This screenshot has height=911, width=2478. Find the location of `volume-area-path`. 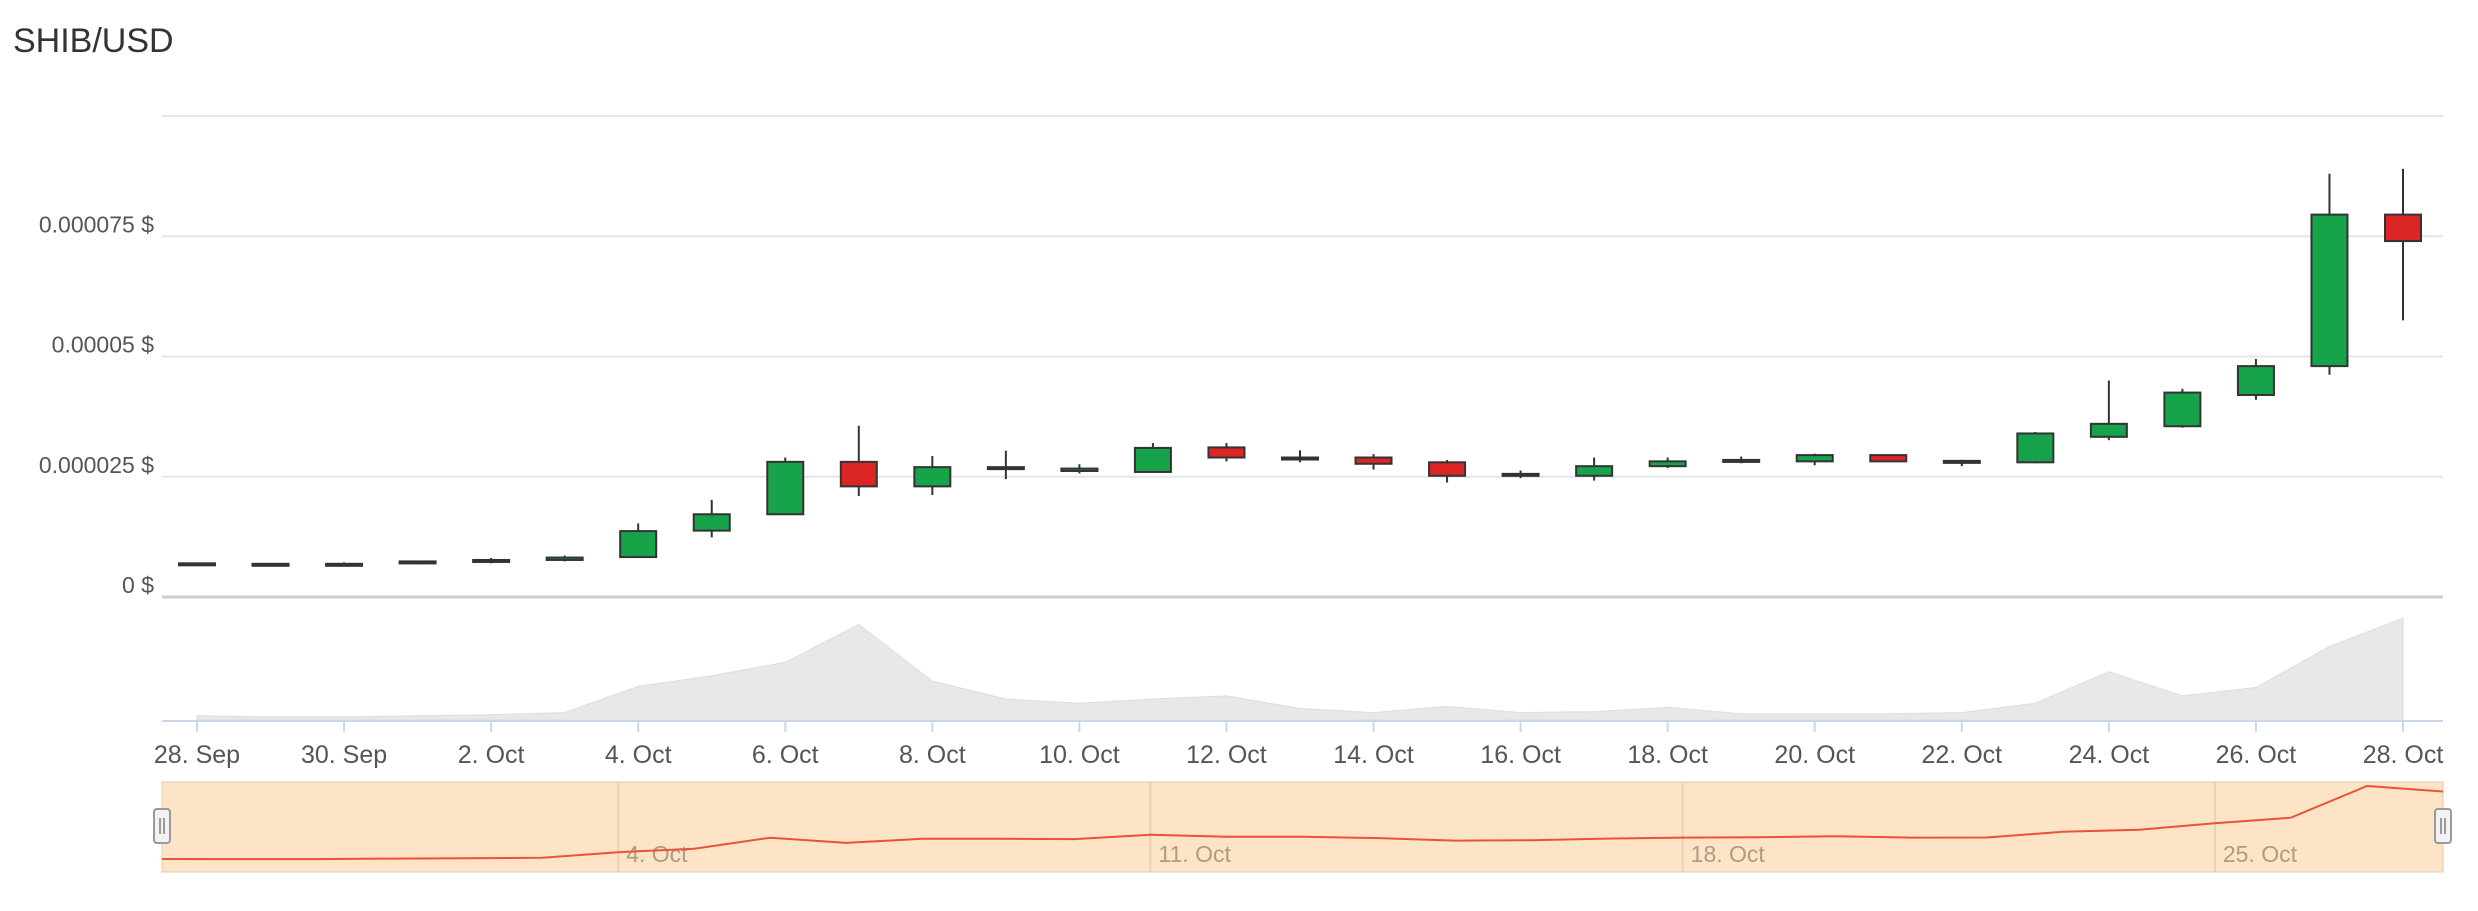

volume-area-path is located at coordinates (1300, 669).